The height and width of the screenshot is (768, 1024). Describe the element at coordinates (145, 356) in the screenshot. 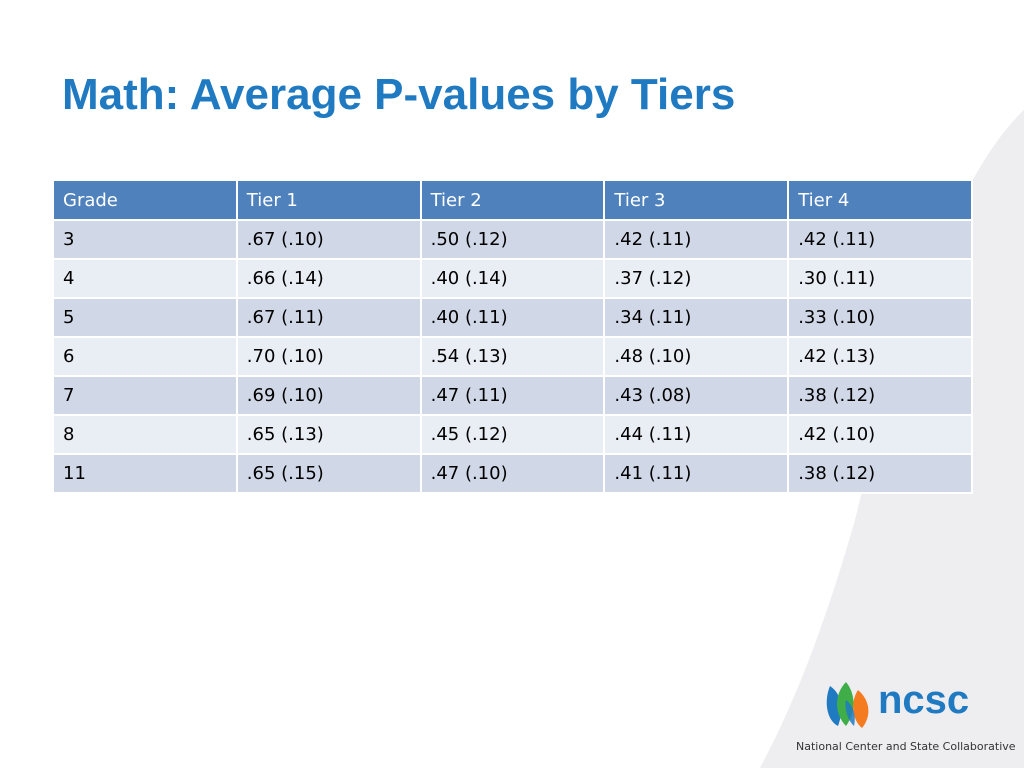

I see `table-cell: 6` at that location.